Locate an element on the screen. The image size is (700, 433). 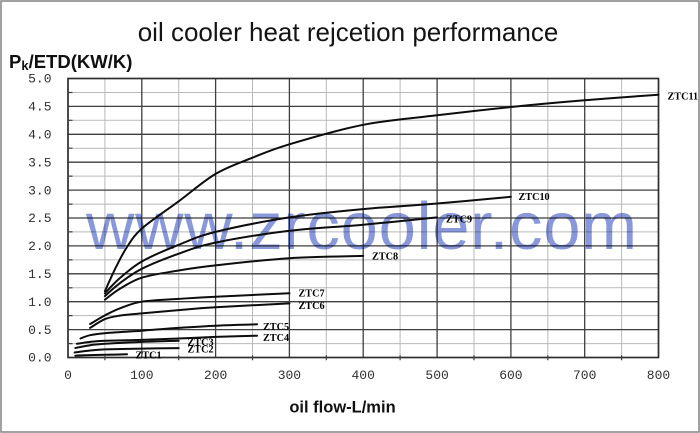
svg-text: 700 is located at coordinates (584, 375).